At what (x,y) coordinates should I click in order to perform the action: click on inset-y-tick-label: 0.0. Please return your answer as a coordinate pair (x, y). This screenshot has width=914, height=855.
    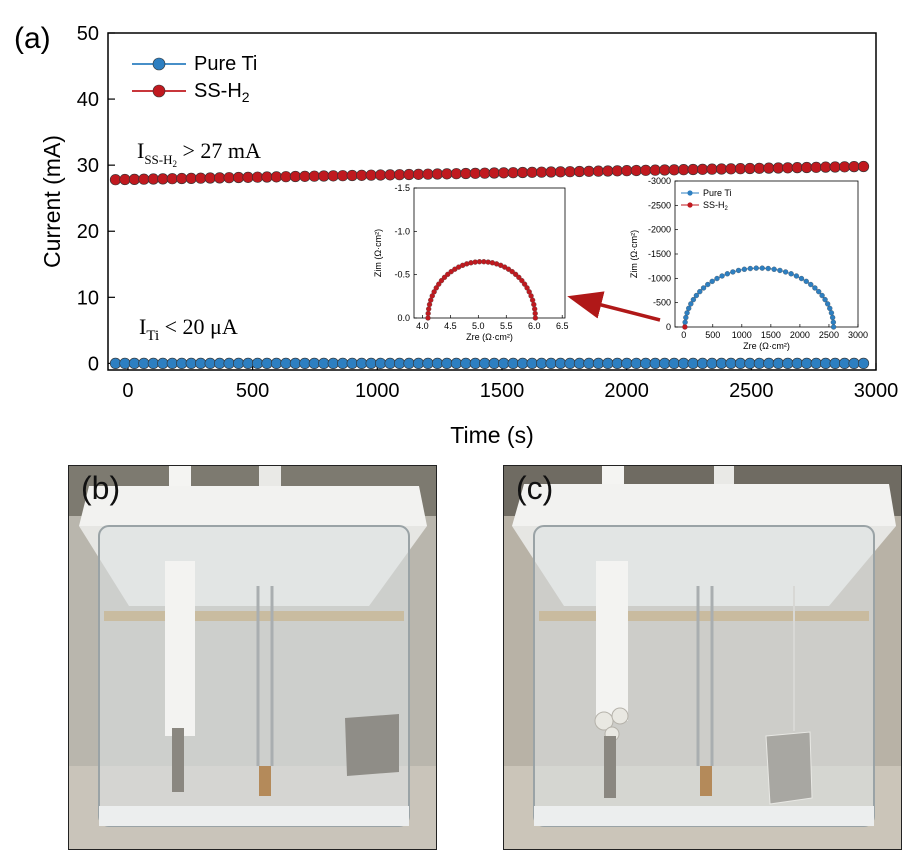
    Looking at the image, I should click on (403, 318).